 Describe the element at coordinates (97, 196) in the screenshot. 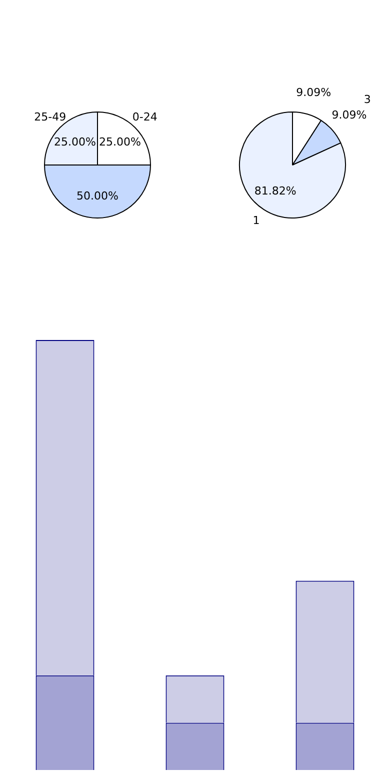

I see `data-label: 50.00%` at that location.